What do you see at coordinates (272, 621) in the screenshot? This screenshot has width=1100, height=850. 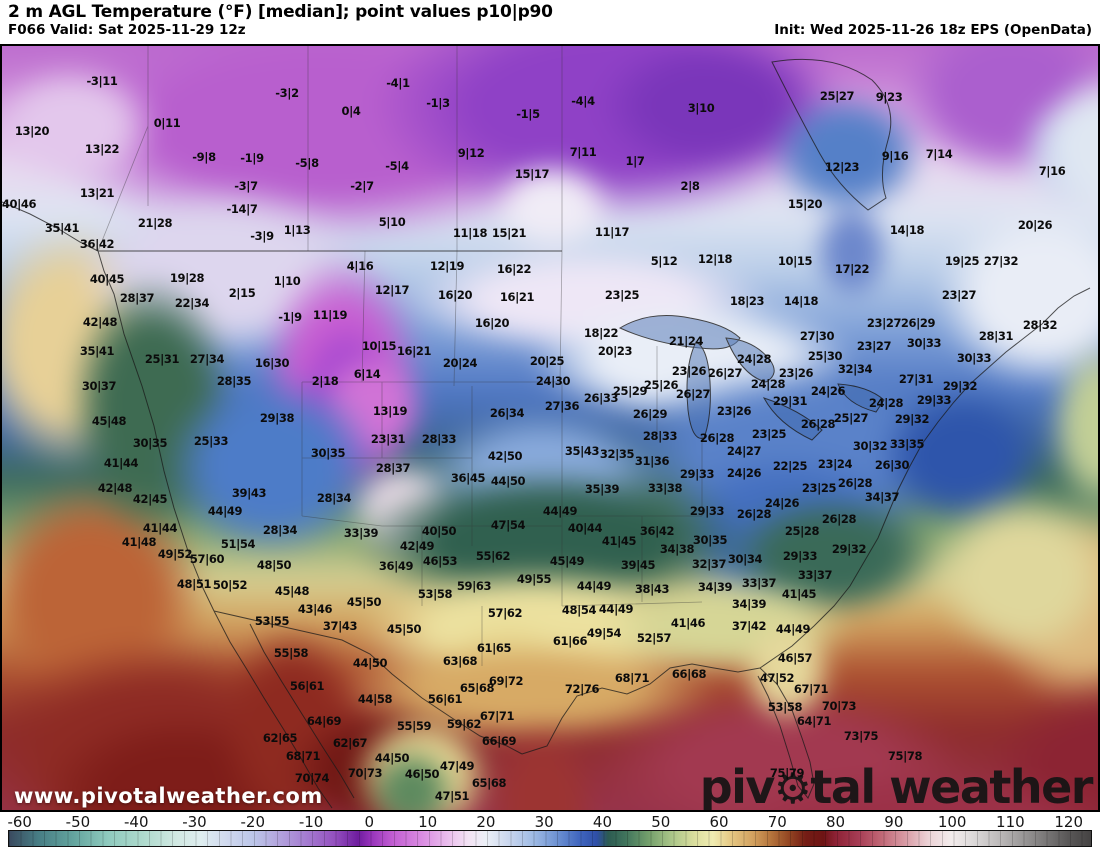 I see `point-value: 53|55` at bounding box center [272, 621].